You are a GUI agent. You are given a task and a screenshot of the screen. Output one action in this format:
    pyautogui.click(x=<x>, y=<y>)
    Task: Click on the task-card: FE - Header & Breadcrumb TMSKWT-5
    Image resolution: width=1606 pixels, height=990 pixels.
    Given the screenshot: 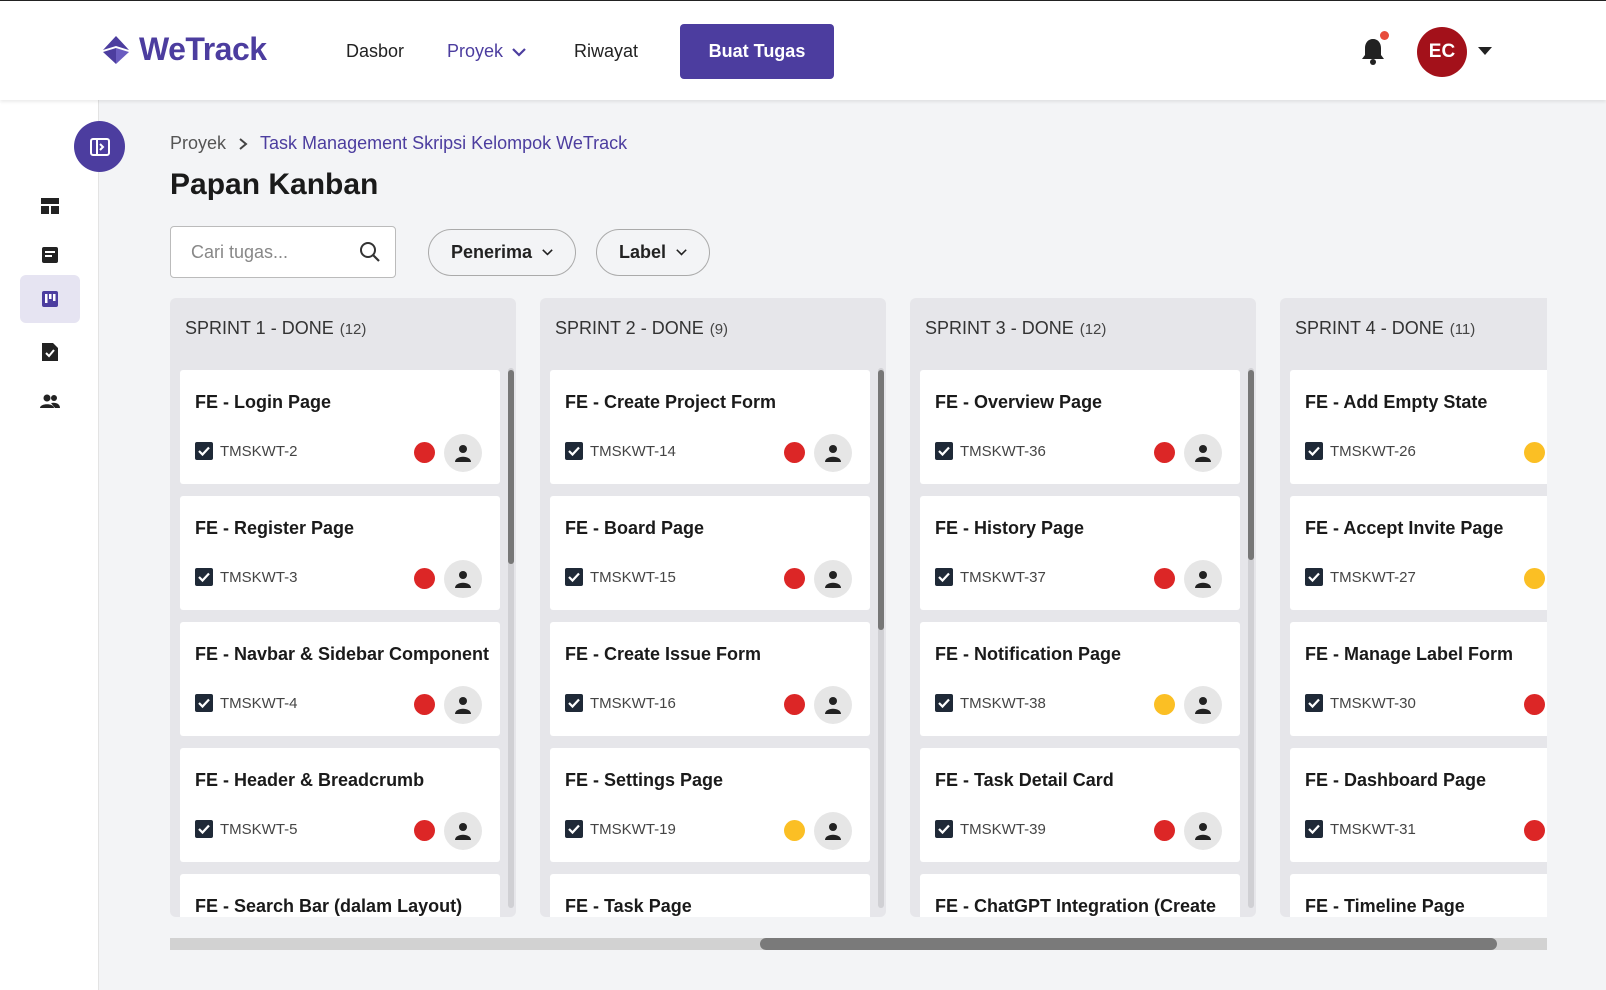 What is the action you would take?
    pyautogui.click(x=340, y=805)
    